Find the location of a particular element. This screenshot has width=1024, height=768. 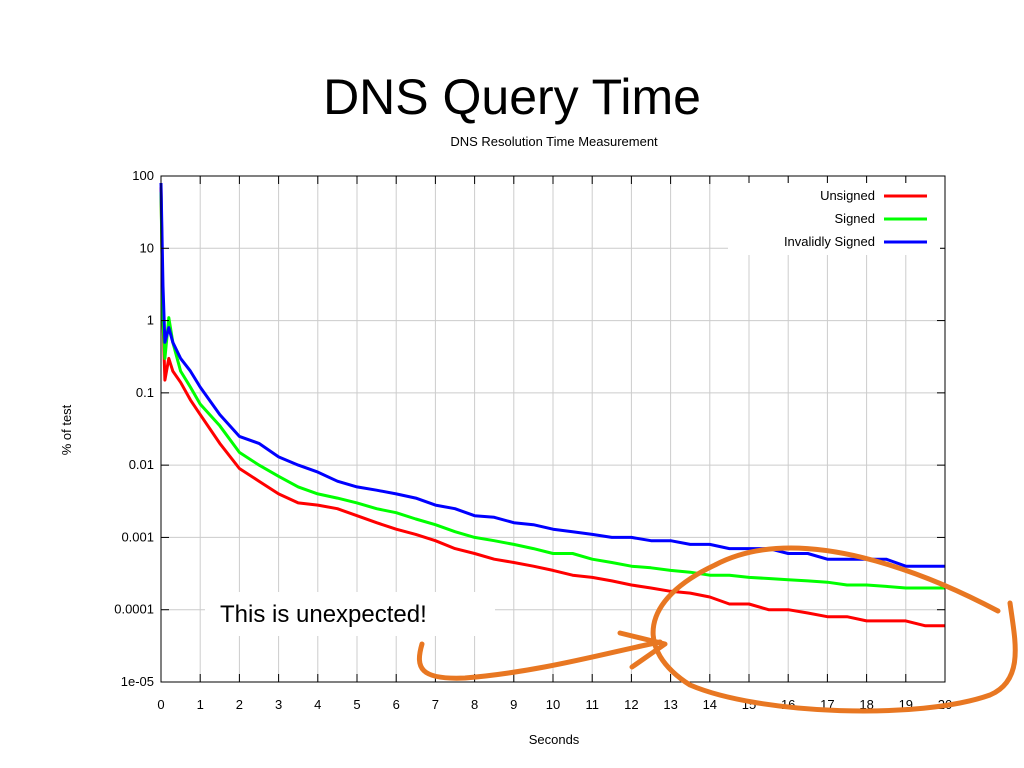

y-tick-label: 100 is located at coordinates (143, 175).